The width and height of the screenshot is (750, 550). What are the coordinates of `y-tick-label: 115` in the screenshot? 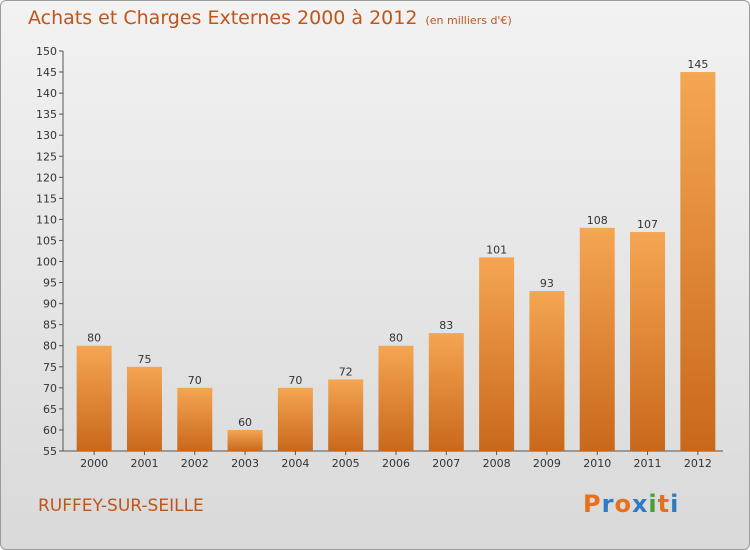 It's located at (46, 198).